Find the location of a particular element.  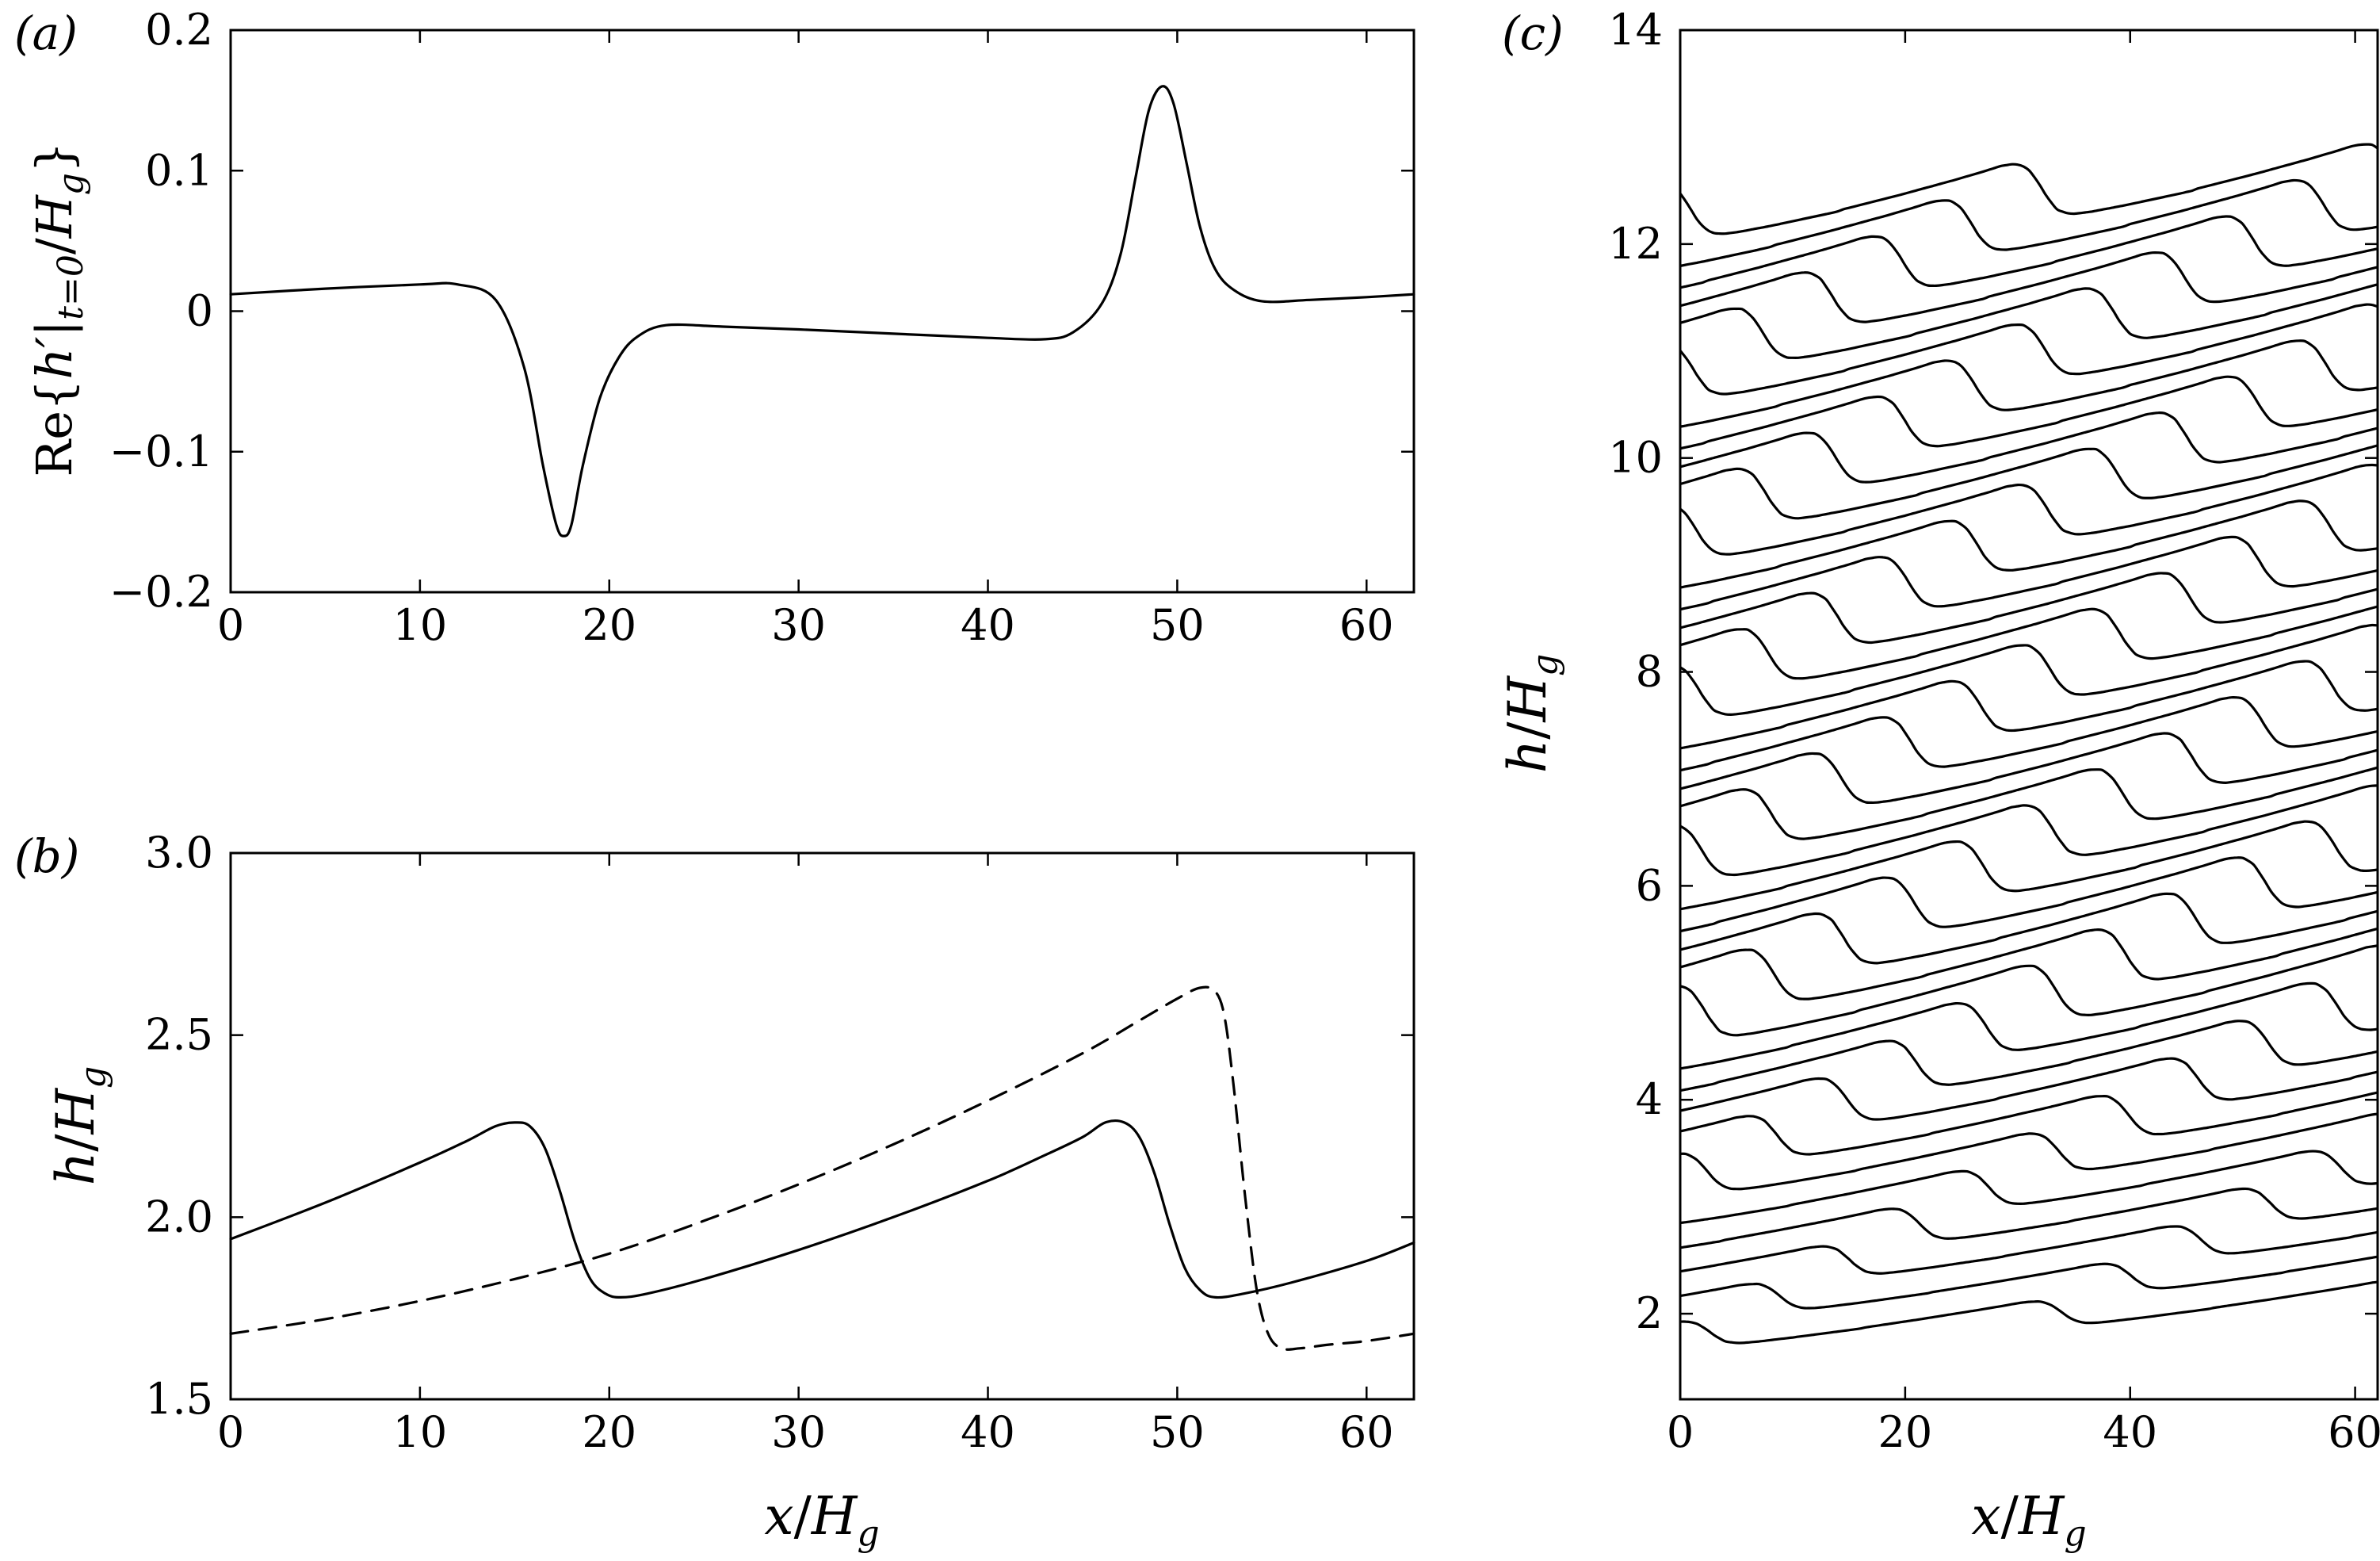

y-tick-label: 0.2 is located at coordinates (179, 30).